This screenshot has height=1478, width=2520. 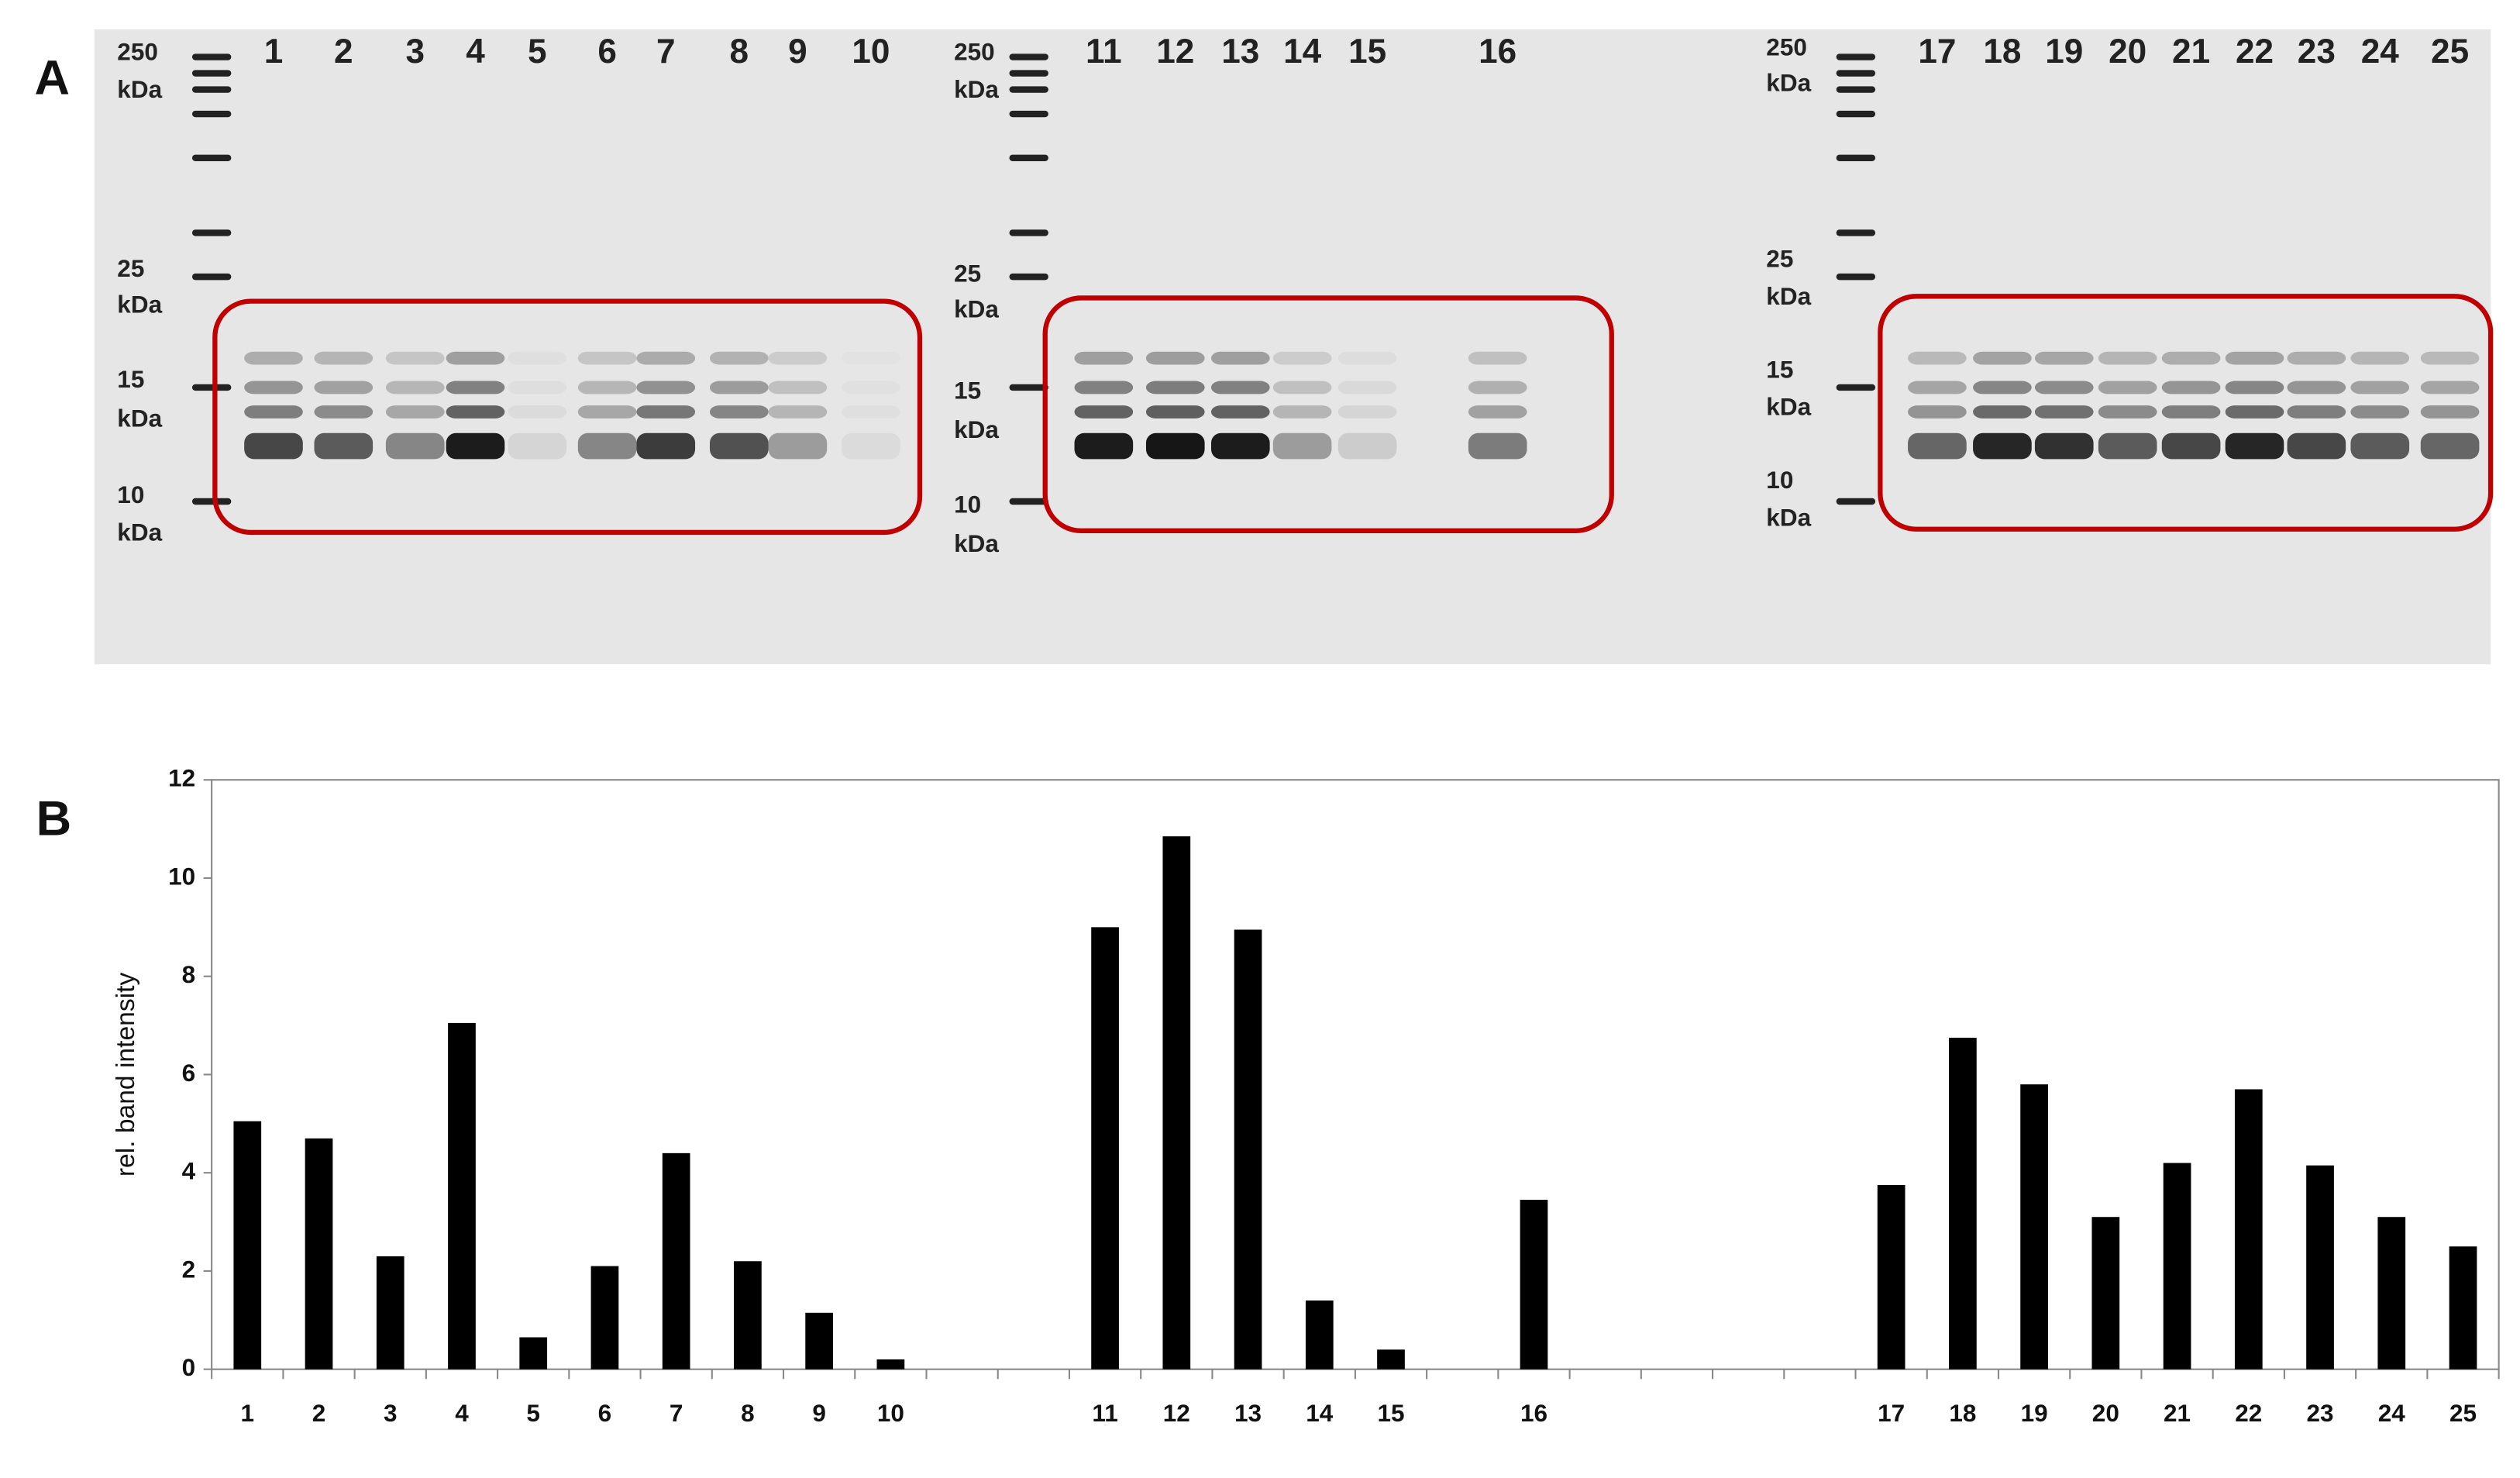 What do you see at coordinates (2105, 1413) in the screenshot?
I see `x-tick-label: 20` at bounding box center [2105, 1413].